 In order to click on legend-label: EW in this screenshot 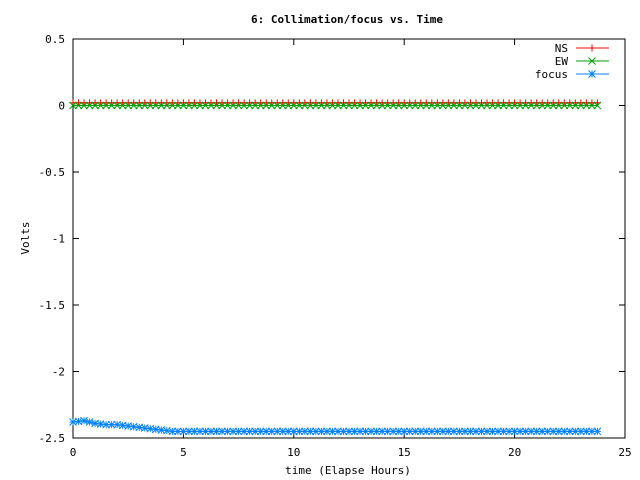, I will do `click(562, 61)`.